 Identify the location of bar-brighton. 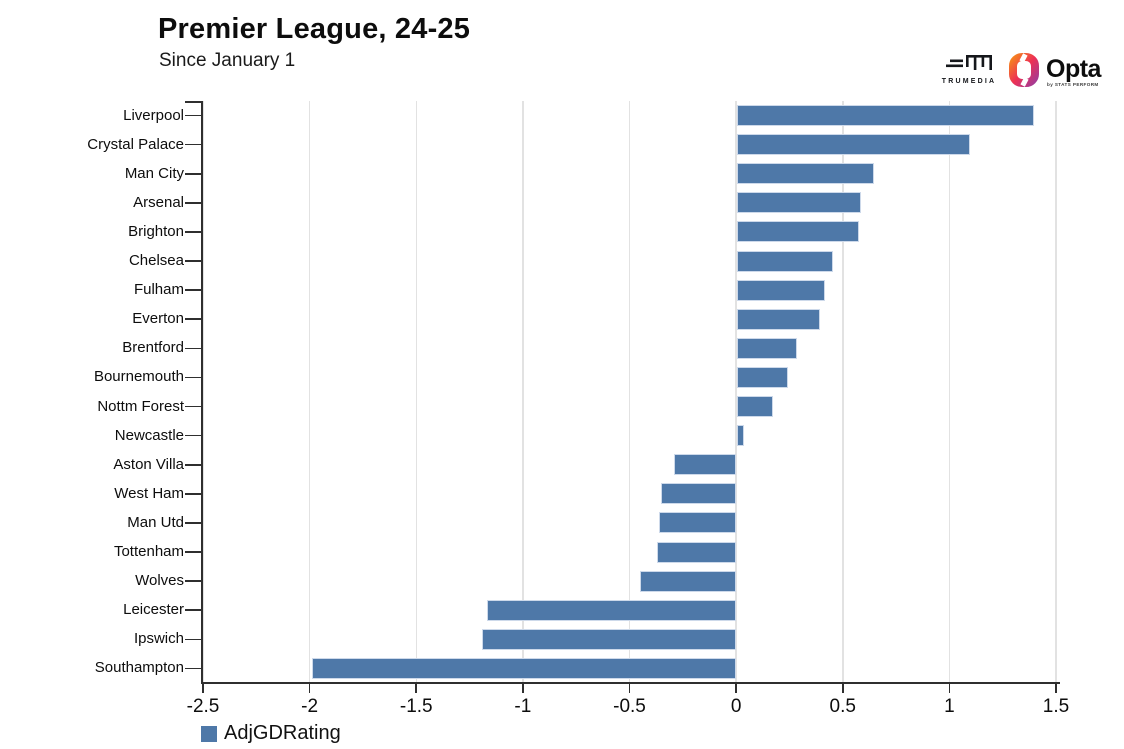
(798, 232).